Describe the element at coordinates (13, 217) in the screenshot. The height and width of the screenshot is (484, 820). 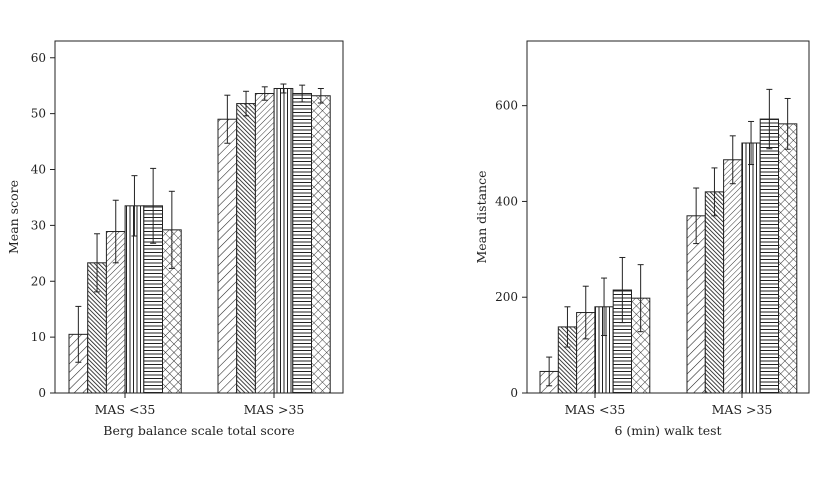
I see `y-axis-title: Mean score` at that location.